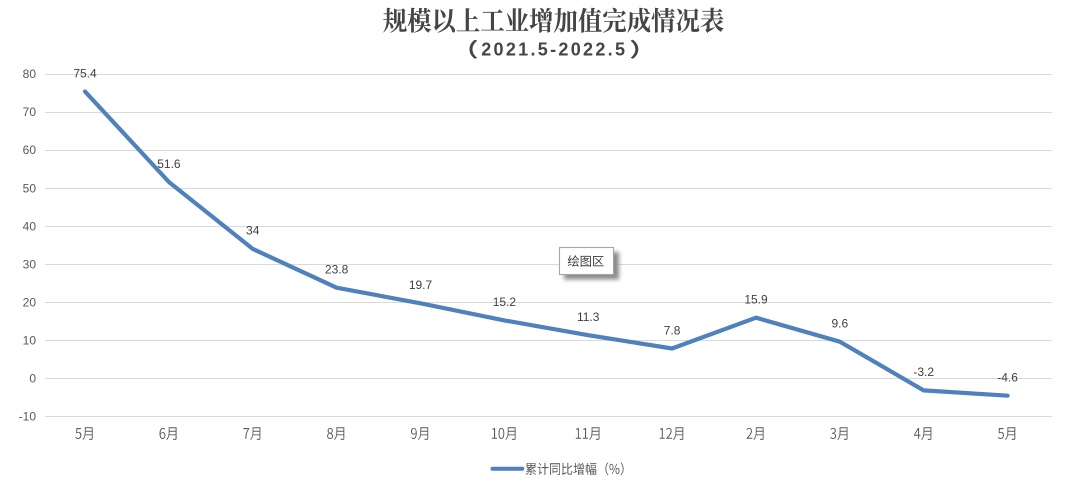 The height and width of the screenshot is (498, 1077). What do you see at coordinates (839, 324) in the screenshot?
I see `svg-text: 9.6` at bounding box center [839, 324].